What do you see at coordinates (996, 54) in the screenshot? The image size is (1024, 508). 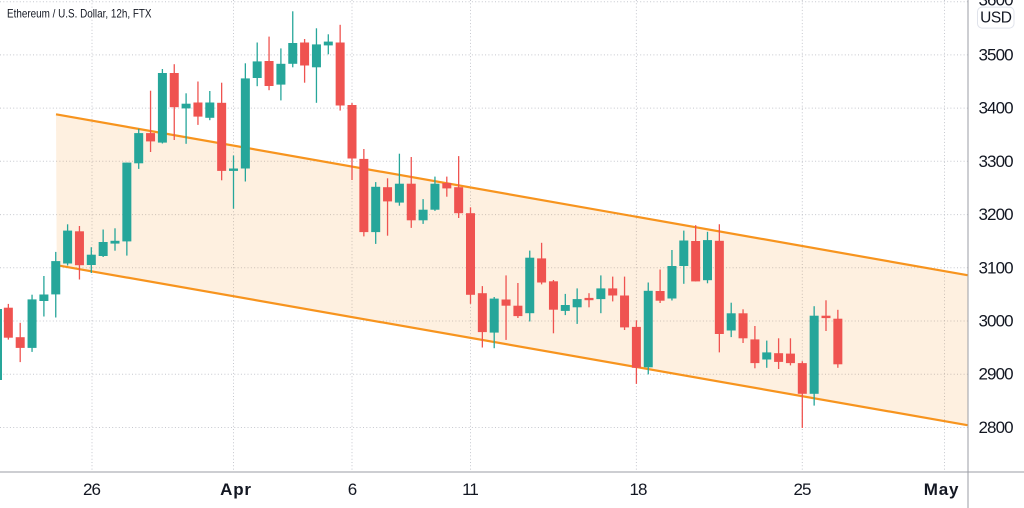 I see `svg-text: 3500` at bounding box center [996, 54].